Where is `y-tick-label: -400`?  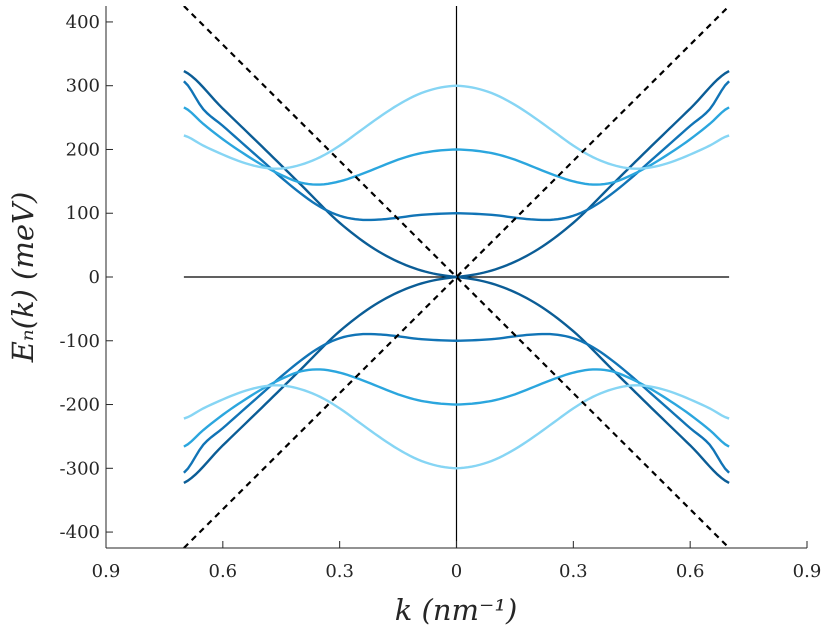
y-tick-label: -400 is located at coordinates (80, 532).